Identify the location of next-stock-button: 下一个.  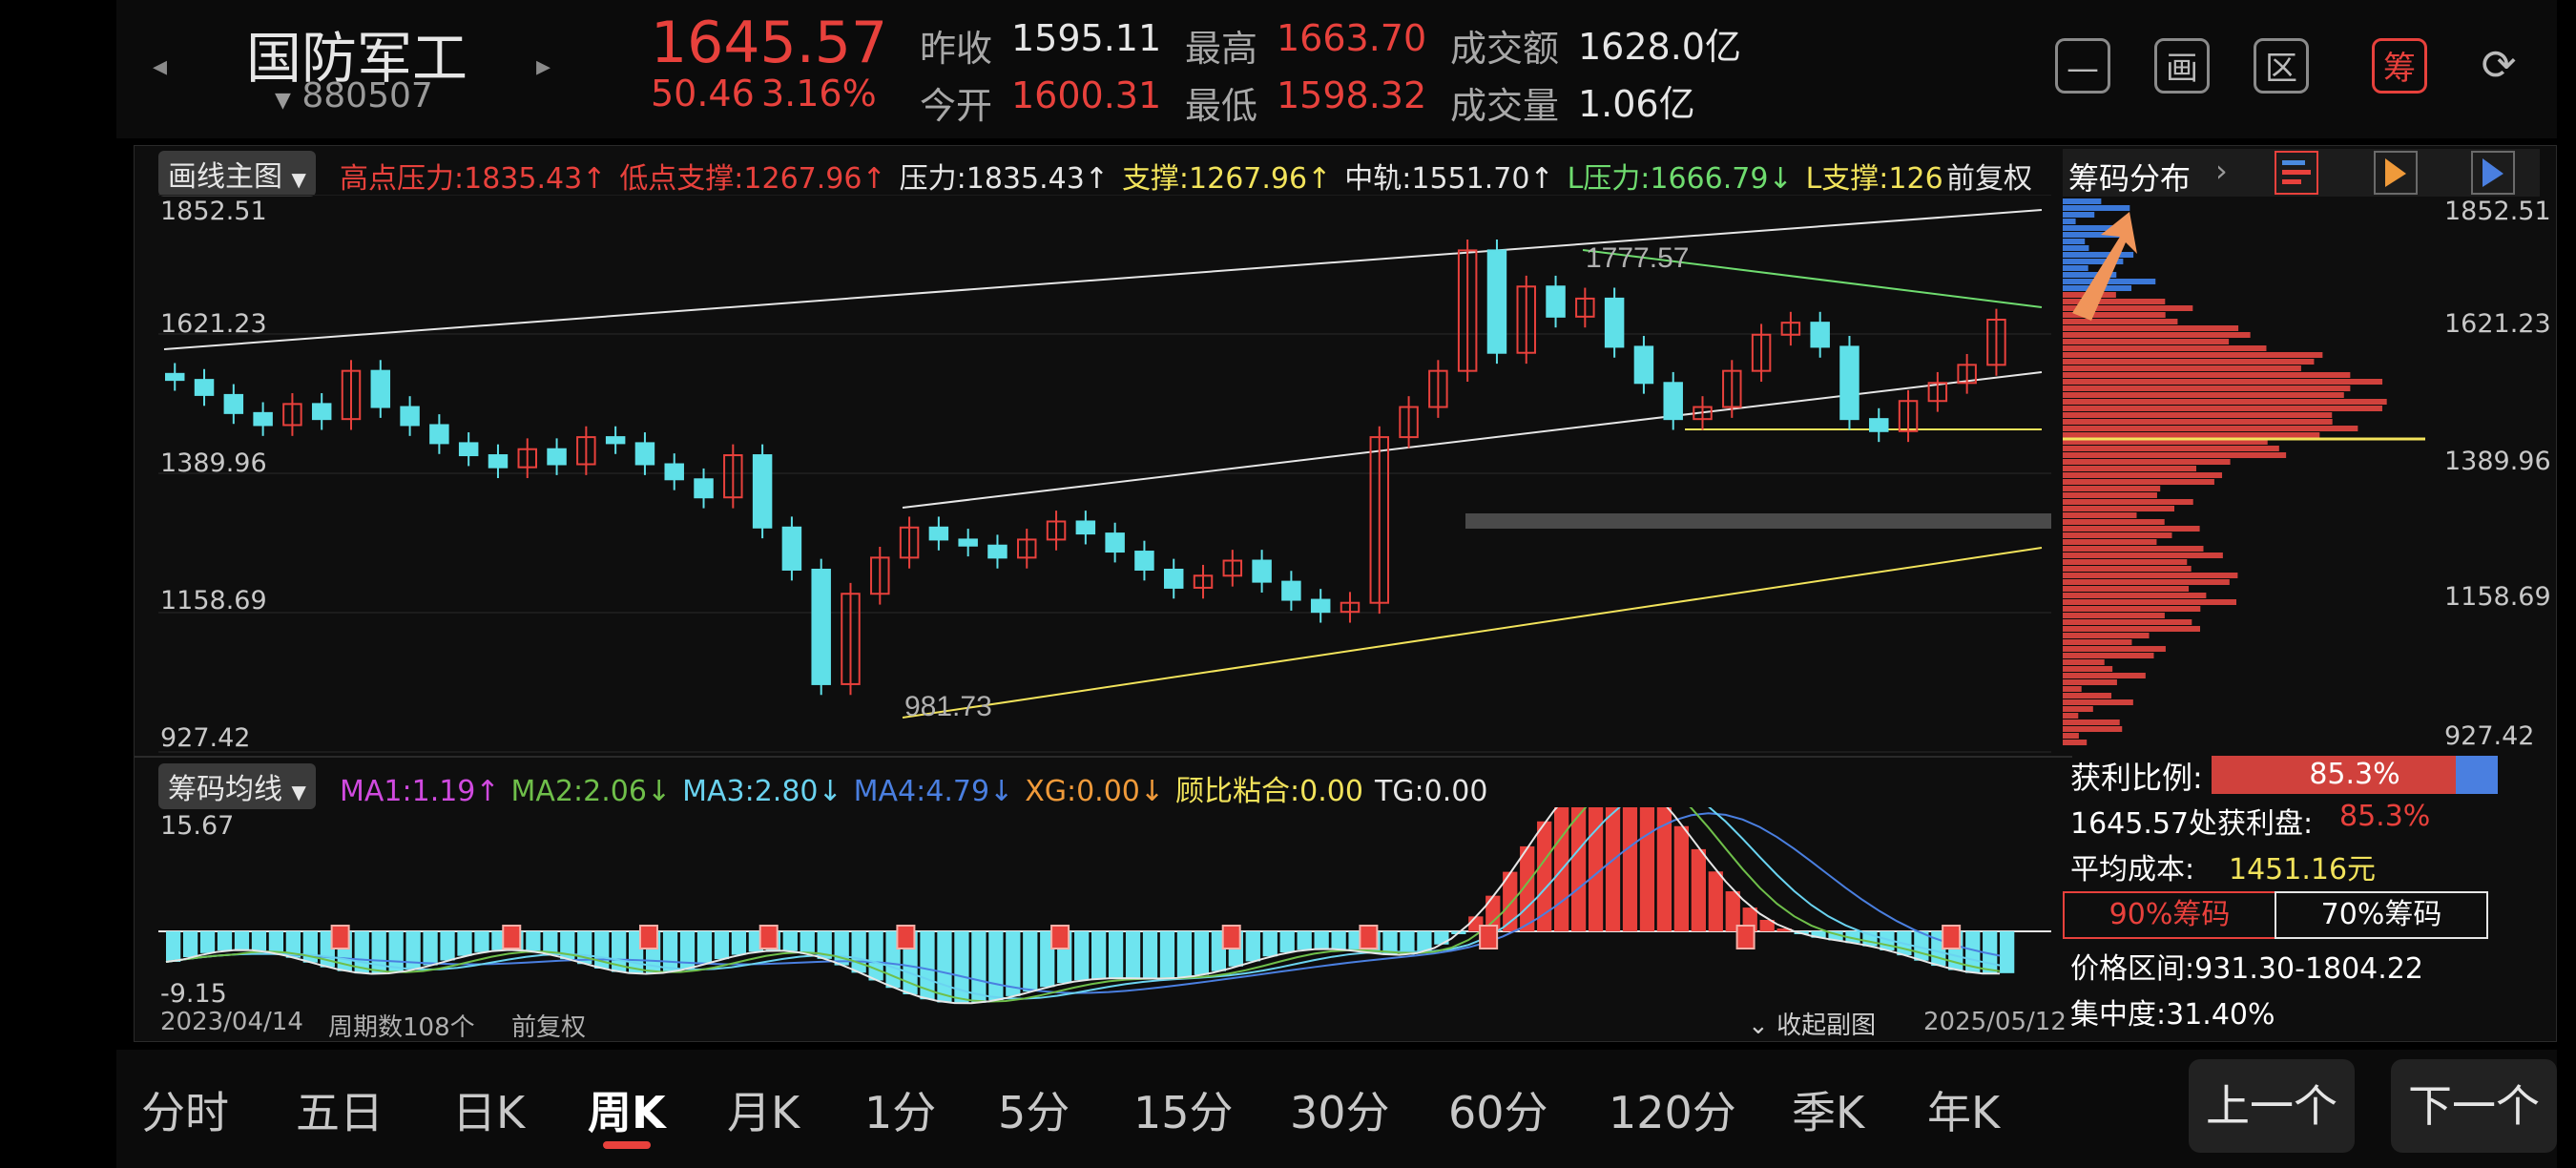
(2474, 1106).